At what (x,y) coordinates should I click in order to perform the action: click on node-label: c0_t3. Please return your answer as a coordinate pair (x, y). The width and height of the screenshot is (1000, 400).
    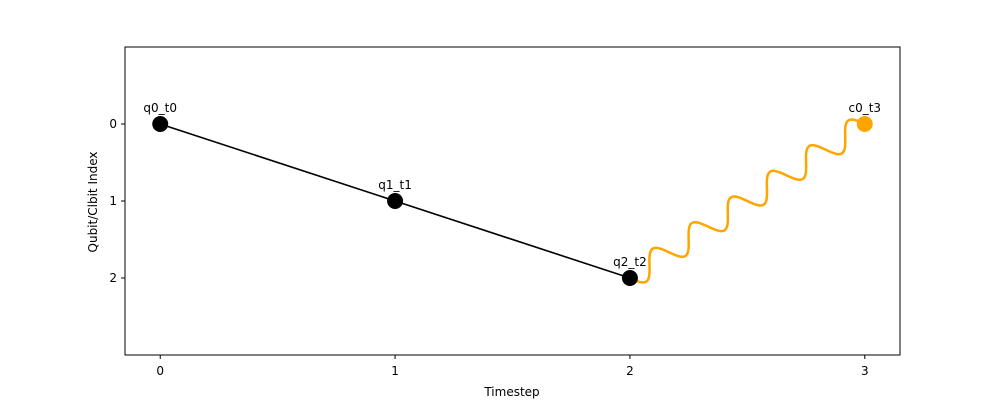
    Looking at the image, I should click on (864, 108).